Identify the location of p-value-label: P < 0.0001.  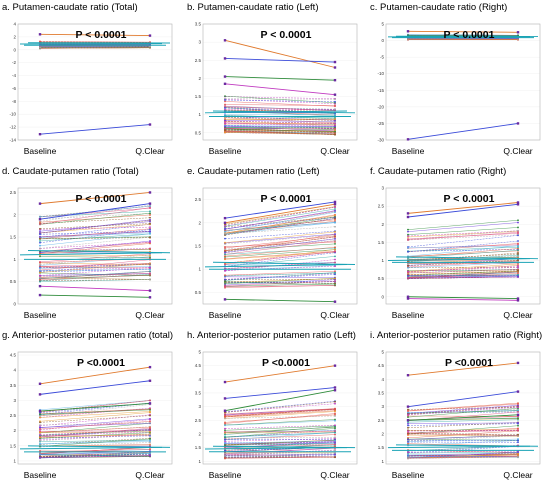
(286, 35).